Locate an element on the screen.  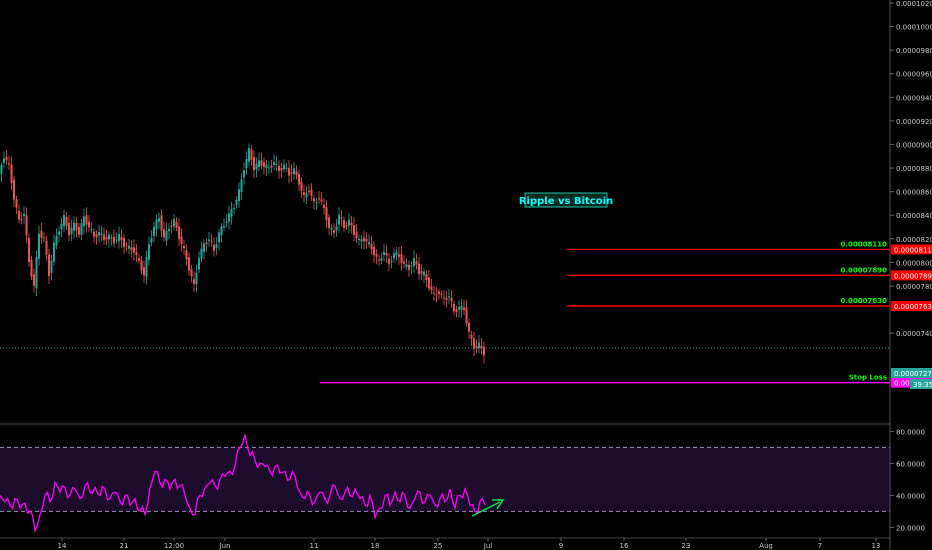
level-label: Stop Loss is located at coordinates (868, 378).